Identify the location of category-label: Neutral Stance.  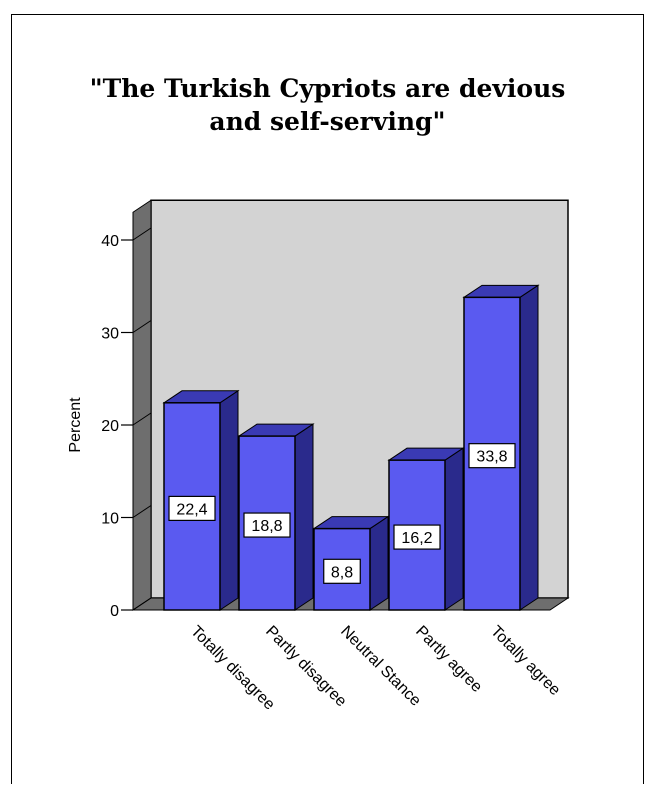
(380, 666).